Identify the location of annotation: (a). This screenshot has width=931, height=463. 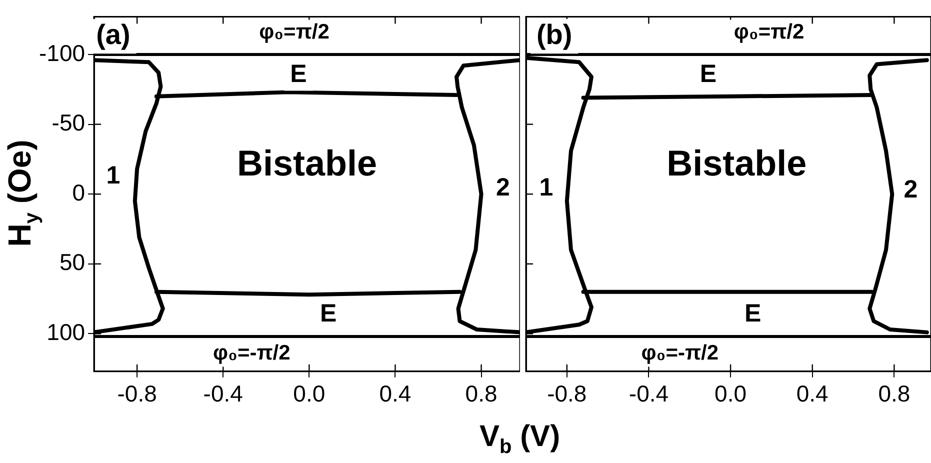
(113, 34).